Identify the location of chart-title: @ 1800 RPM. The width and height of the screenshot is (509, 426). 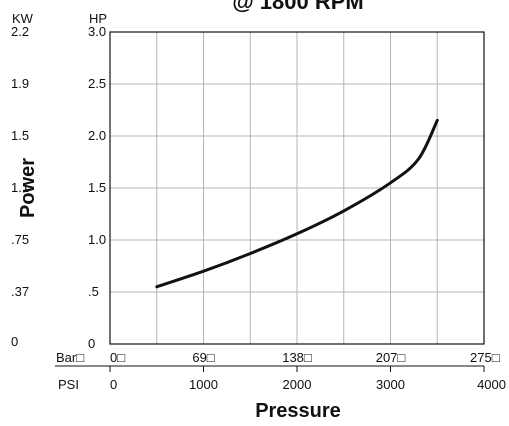
(298, 7).